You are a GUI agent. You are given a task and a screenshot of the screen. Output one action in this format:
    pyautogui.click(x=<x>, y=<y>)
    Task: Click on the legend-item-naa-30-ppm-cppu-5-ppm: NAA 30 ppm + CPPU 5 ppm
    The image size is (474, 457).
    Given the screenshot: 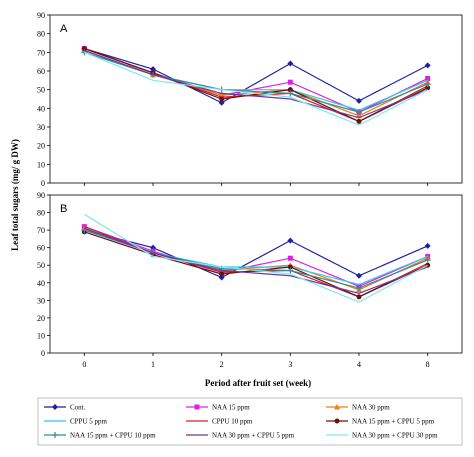 What is the action you would take?
    pyautogui.click(x=240, y=436)
    